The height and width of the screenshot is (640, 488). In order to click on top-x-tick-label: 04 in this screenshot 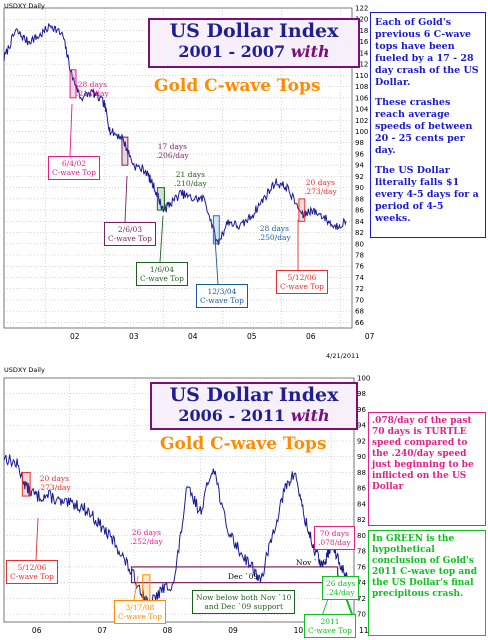, I will do `click(193, 336)`.